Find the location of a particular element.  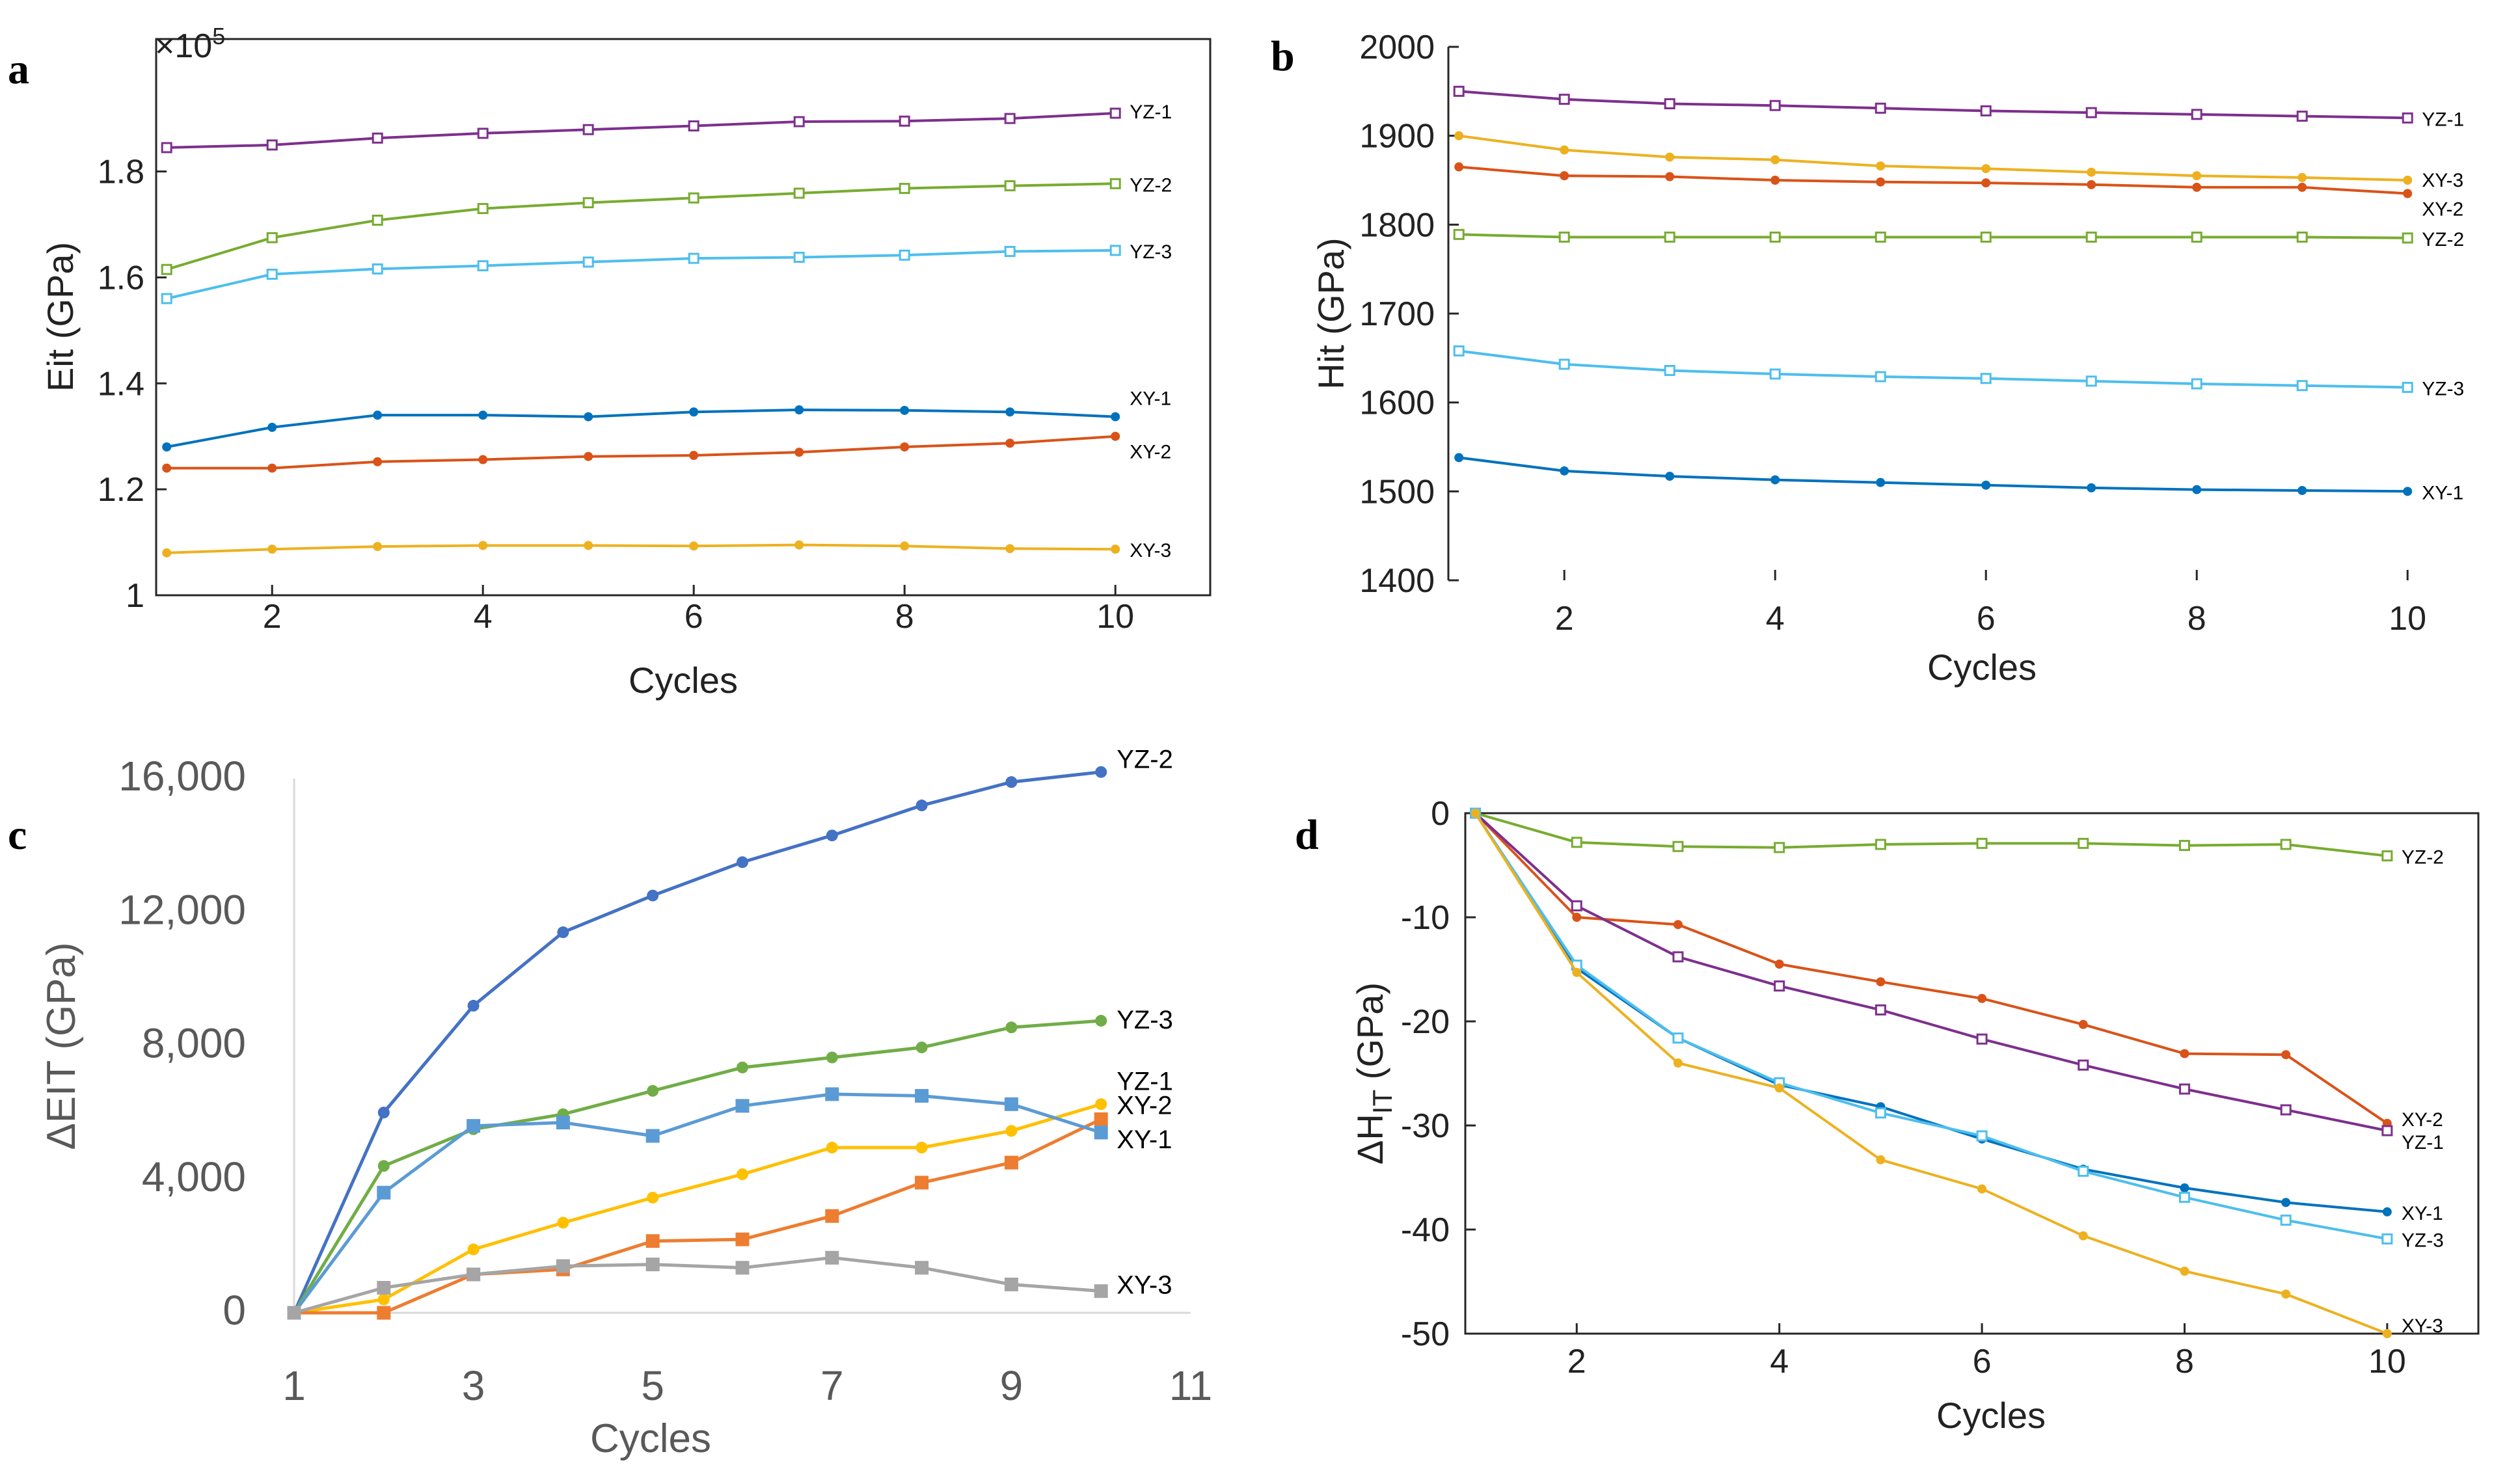

x-tick-label: 2 is located at coordinates (1565, 619).